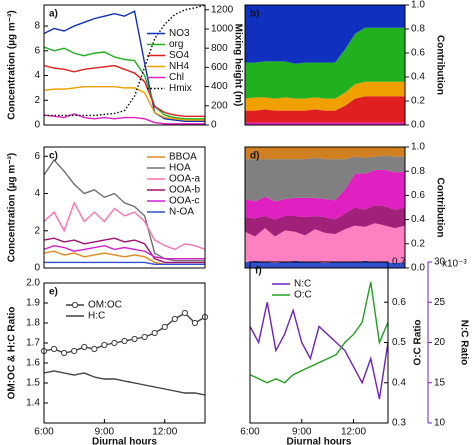 The image size is (474, 445). I want to click on y-axis-label: O:C Ratio, so click(418, 342).